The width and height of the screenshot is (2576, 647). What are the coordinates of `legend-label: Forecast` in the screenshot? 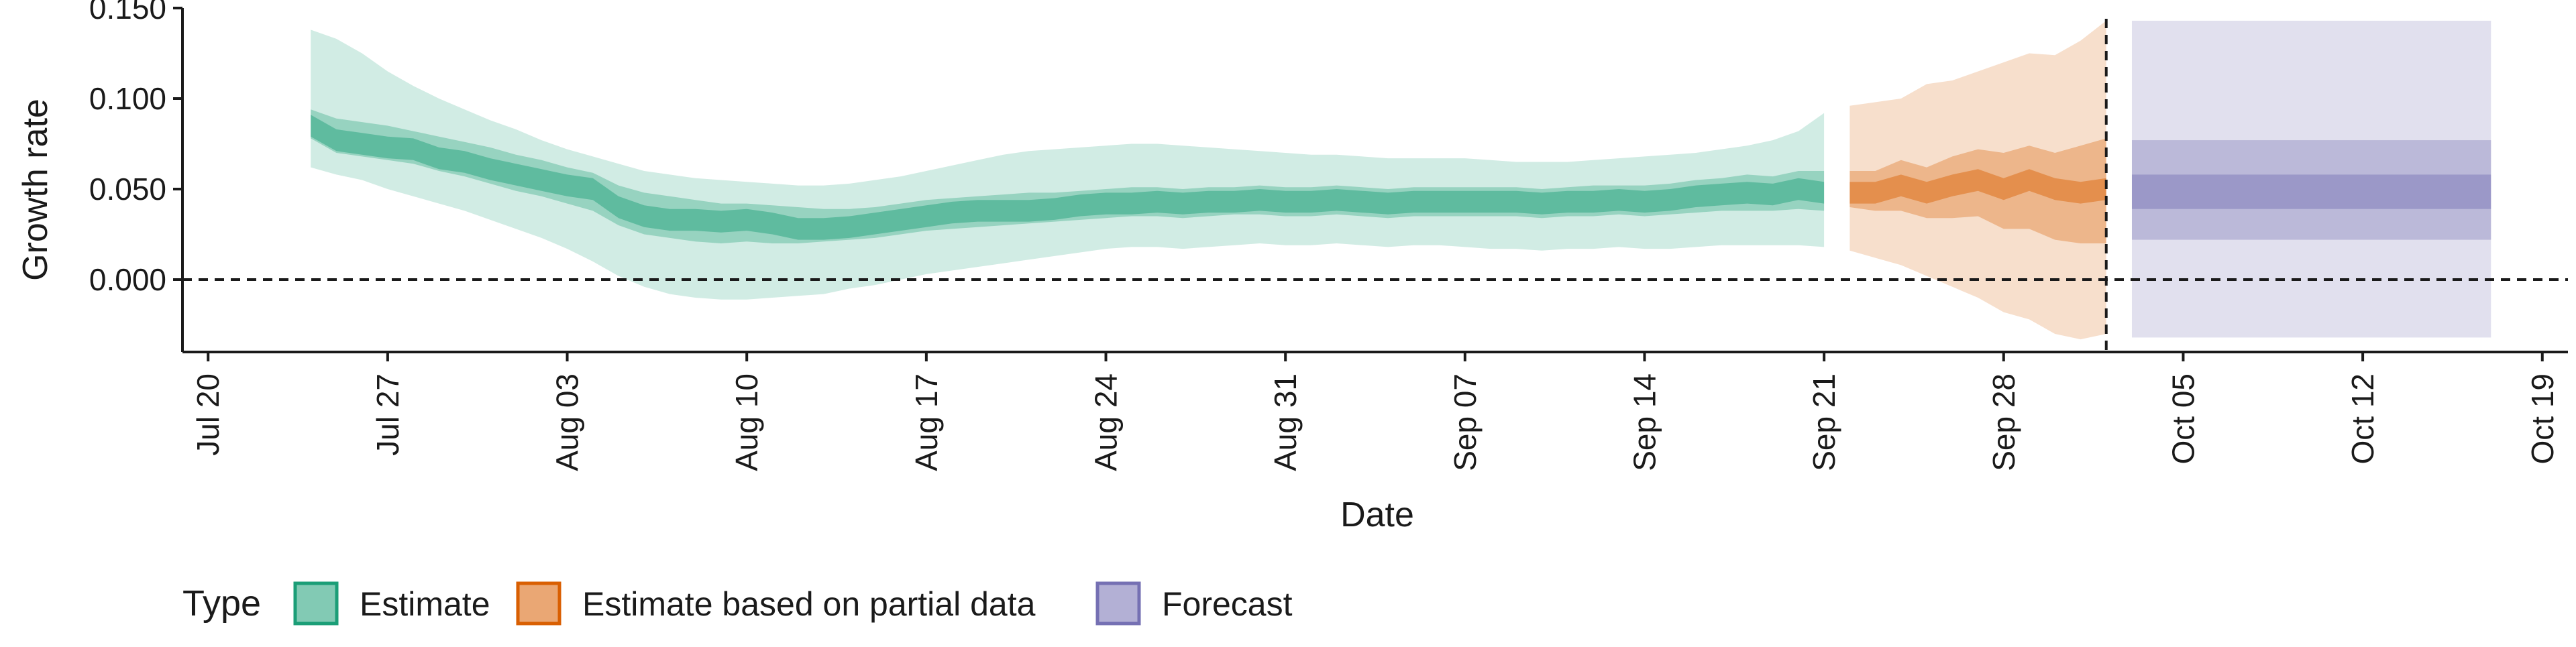 It's located at (1227, 604).